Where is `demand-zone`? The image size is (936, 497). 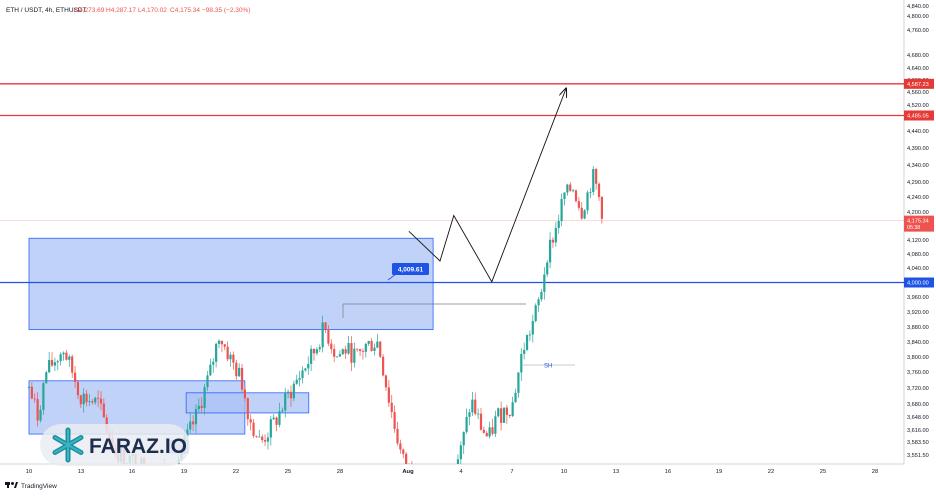
demand-zone is located at coordinates (231, 284).